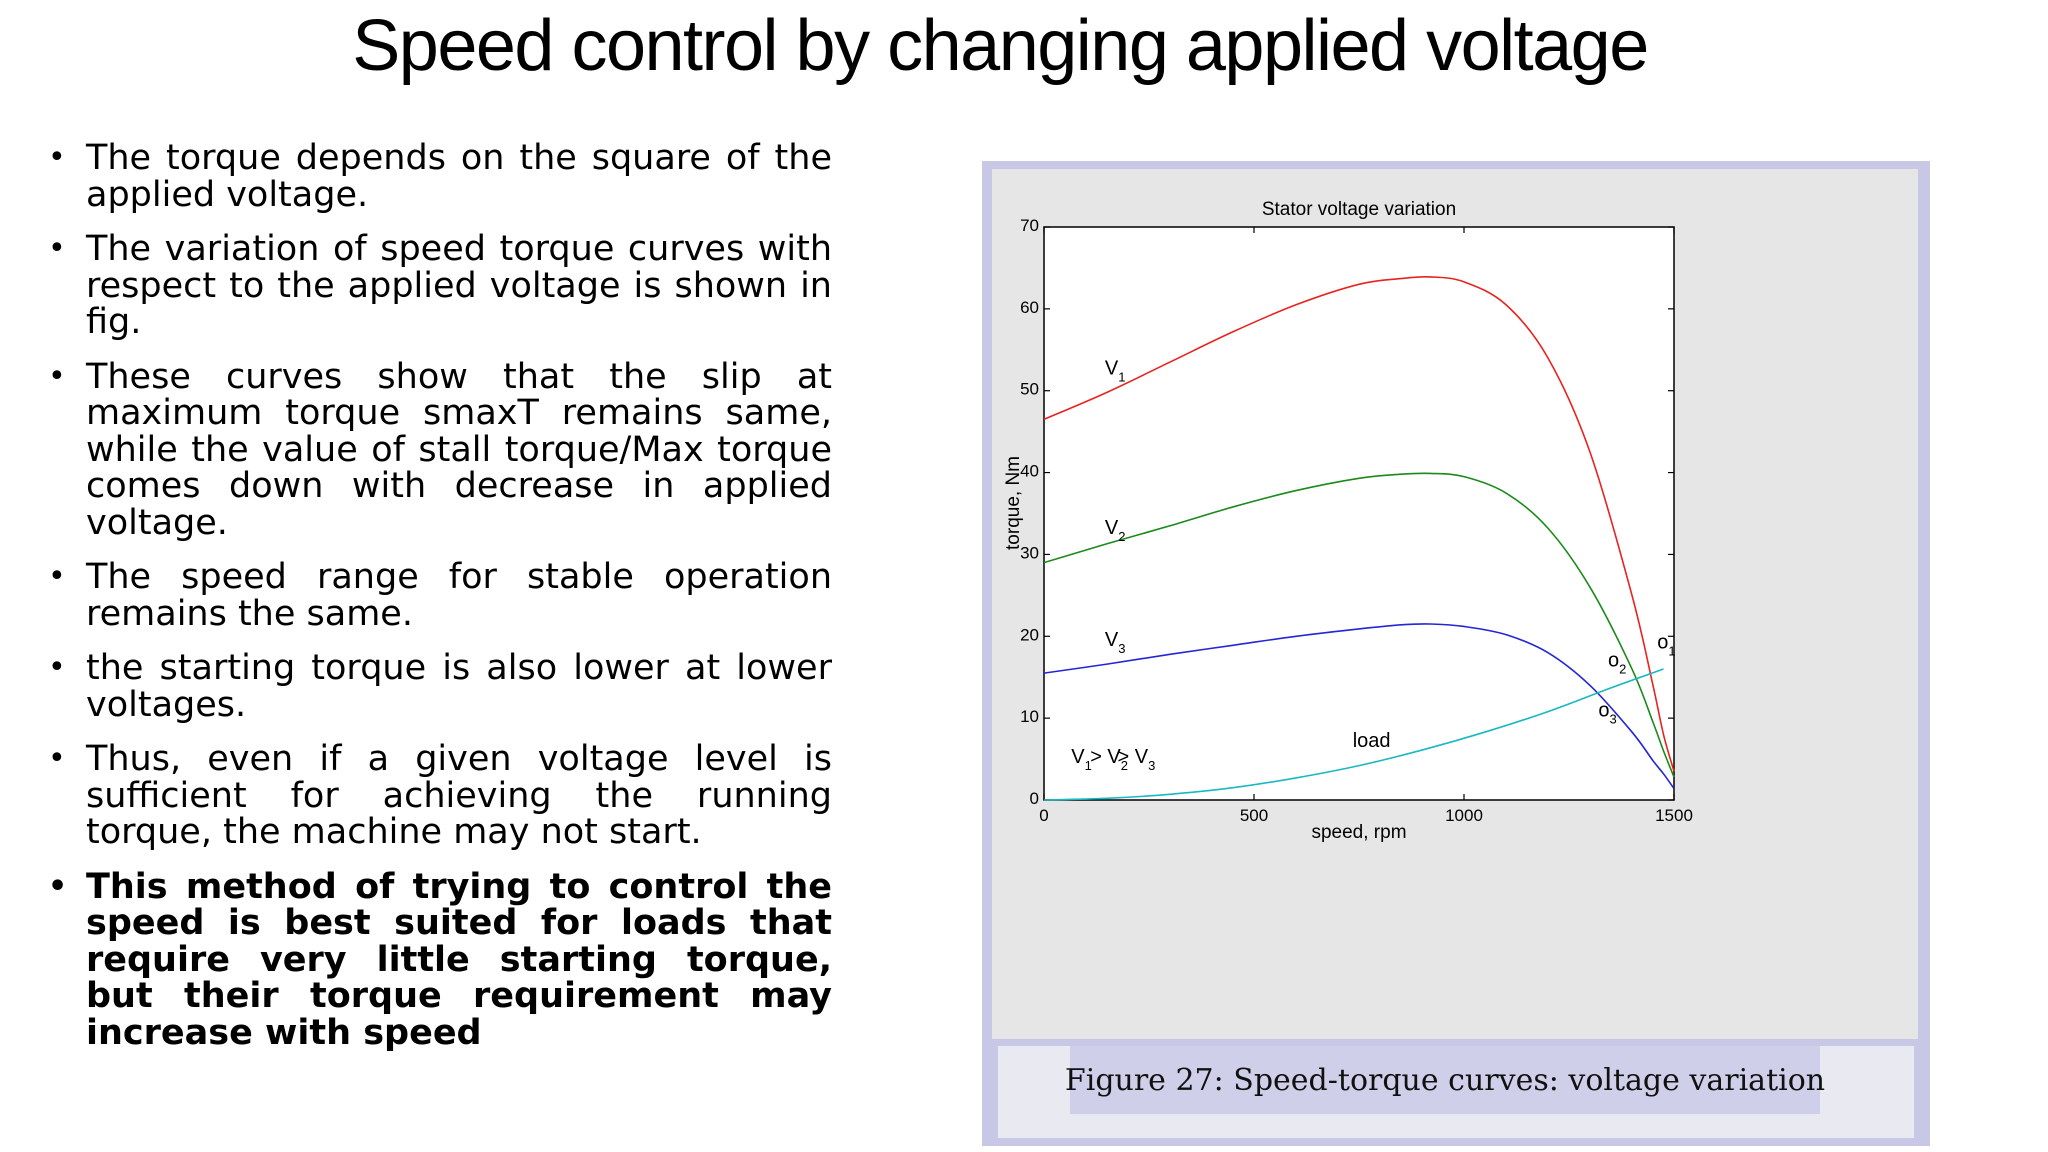  What do you see at coordinates (1029, 716) in the screenshot?
I see `y-tick-label: 10` at bounding box center [1029, 716].